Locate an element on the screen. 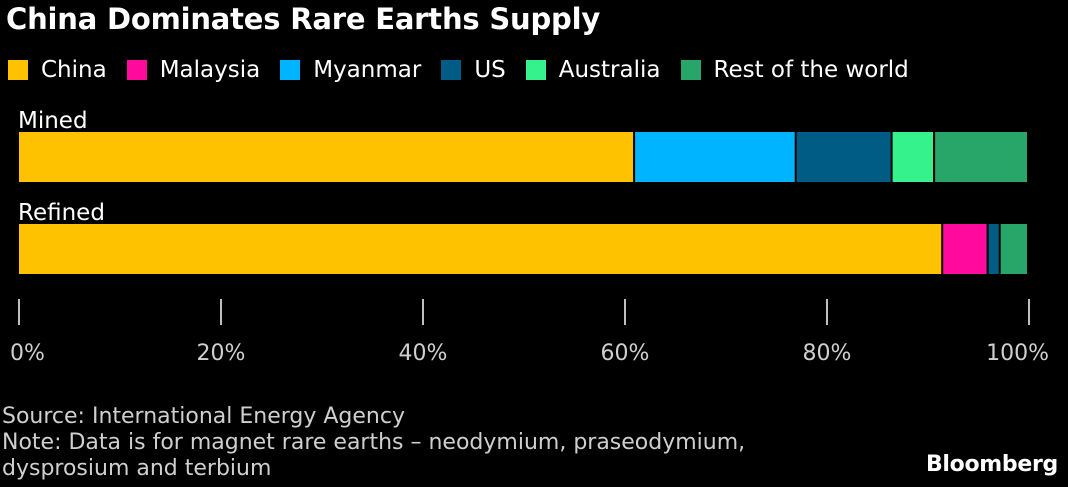 The height and width of the screenshot is (487, 1068). bar-segment-refined-malaysia is located at coordinates (965, 249).